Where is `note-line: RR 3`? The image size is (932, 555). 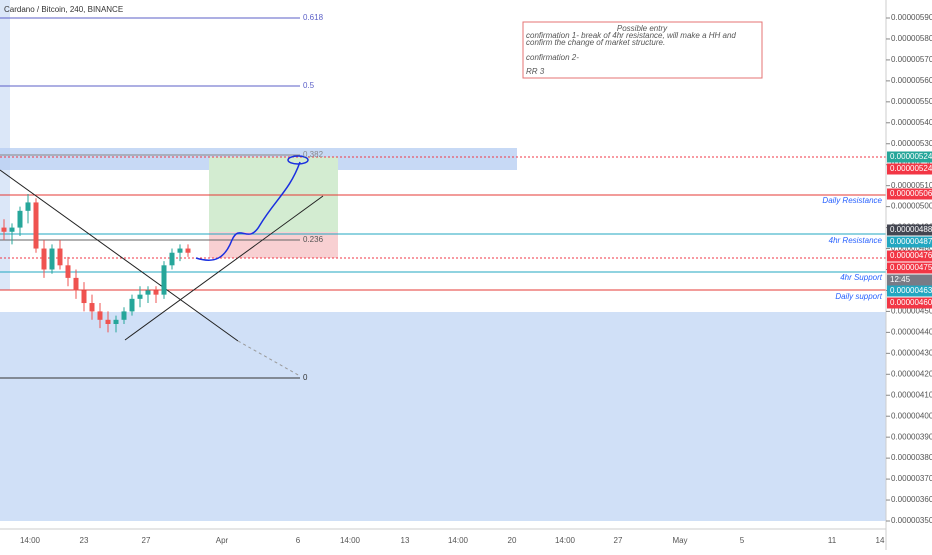 note-line: RR 3 is located at coordinates (535, 71).